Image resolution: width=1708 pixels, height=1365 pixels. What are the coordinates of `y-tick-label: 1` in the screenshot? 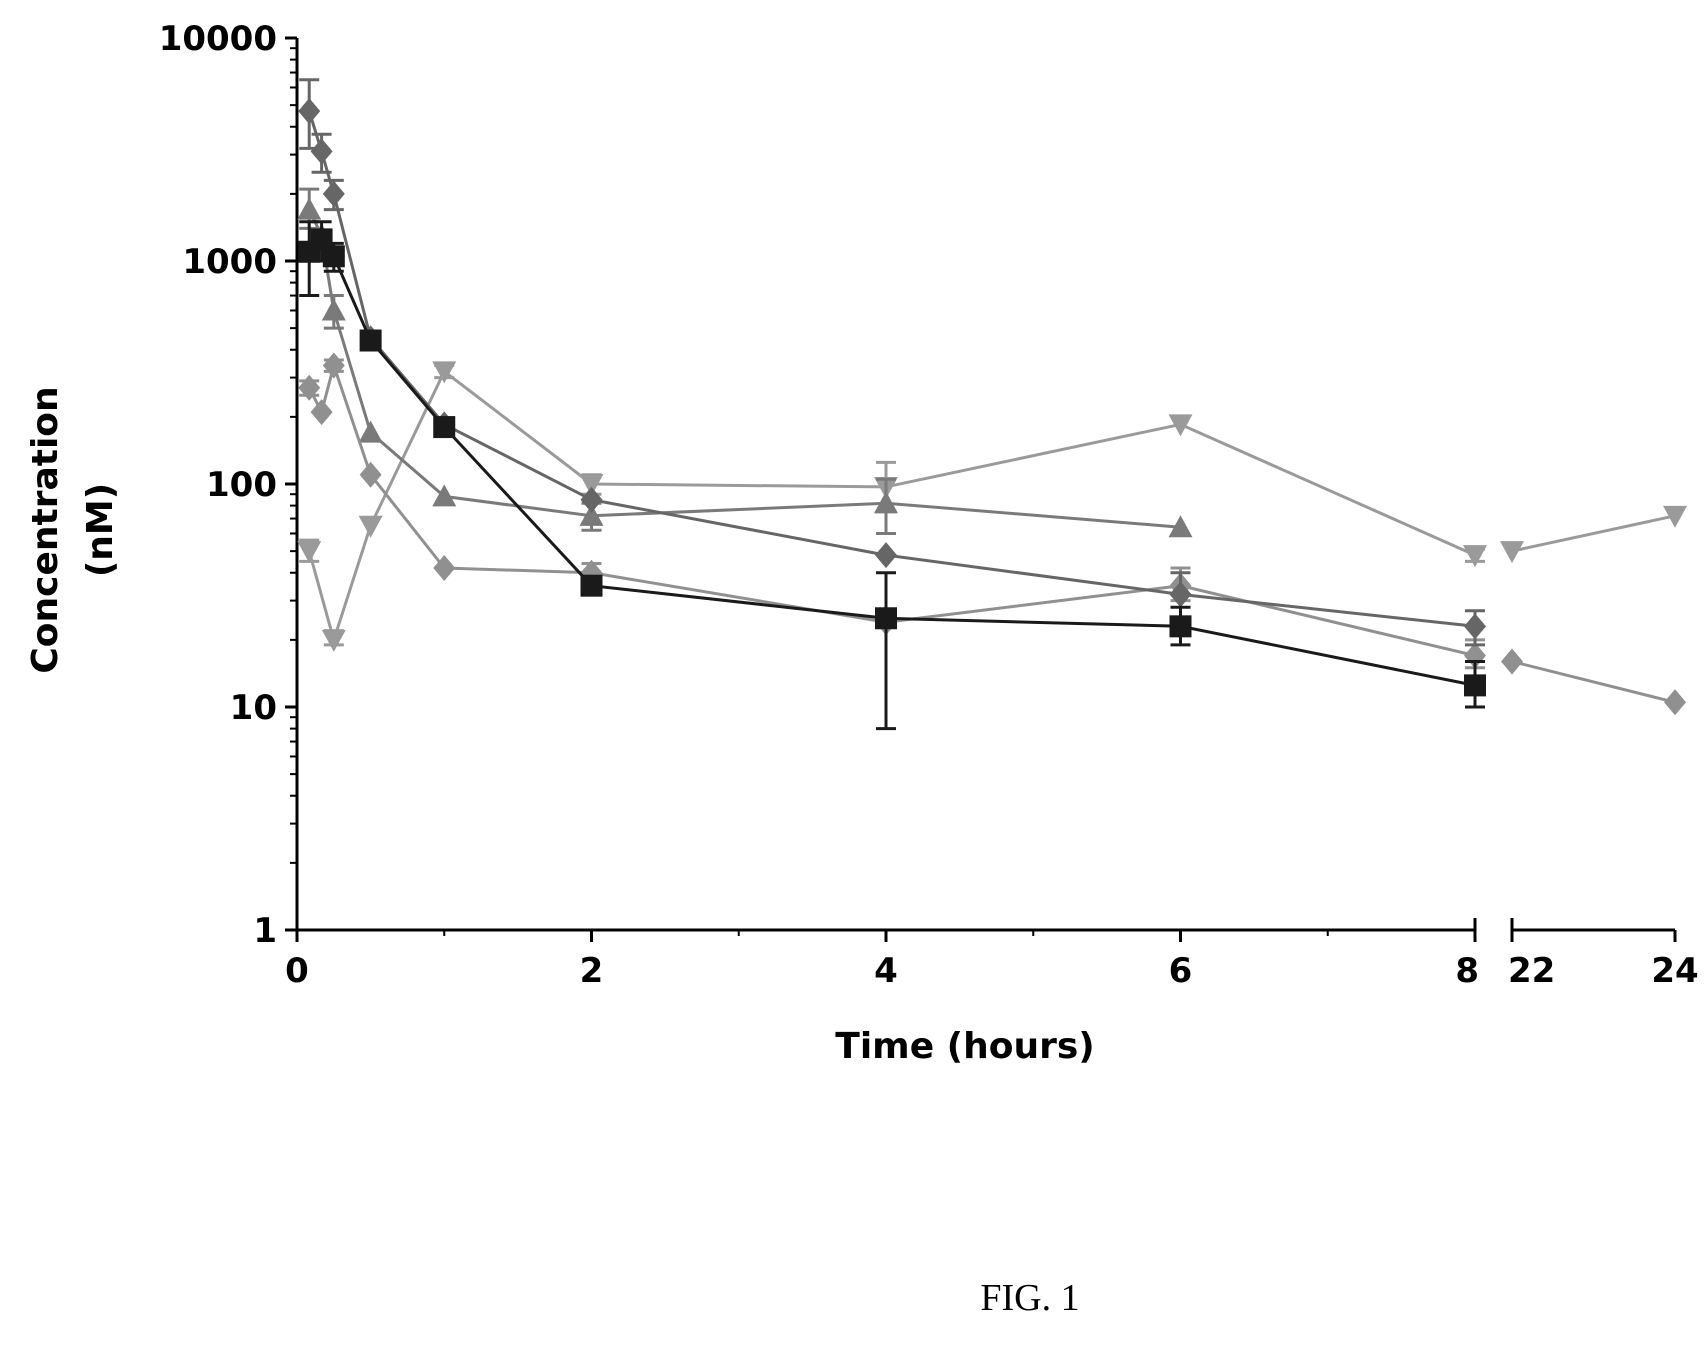 It's located at (265, 931).